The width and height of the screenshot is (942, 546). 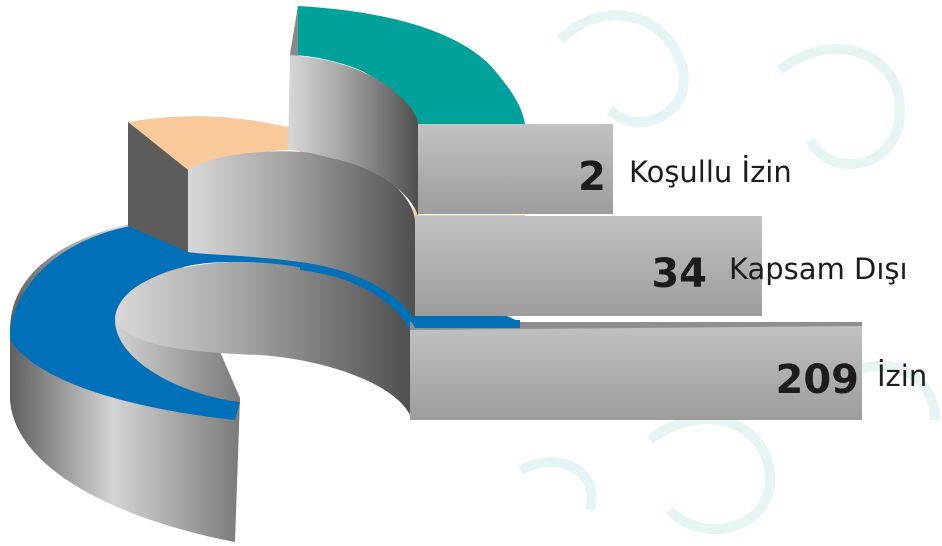 What do you see at coordinates (592, 177) in the screenshot?
I see `value-kosullu-izin: 2` at bounding box center [592, 177].